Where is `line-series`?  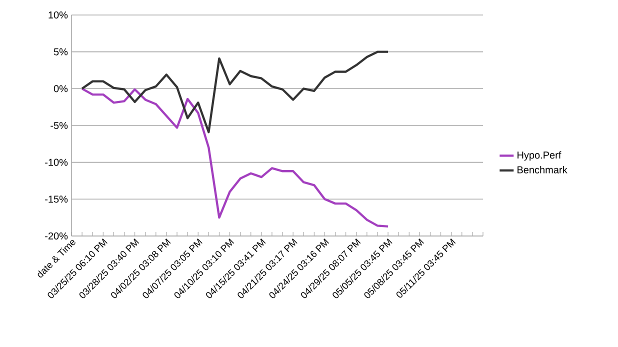 line-series is located at coordinates (235, 92).